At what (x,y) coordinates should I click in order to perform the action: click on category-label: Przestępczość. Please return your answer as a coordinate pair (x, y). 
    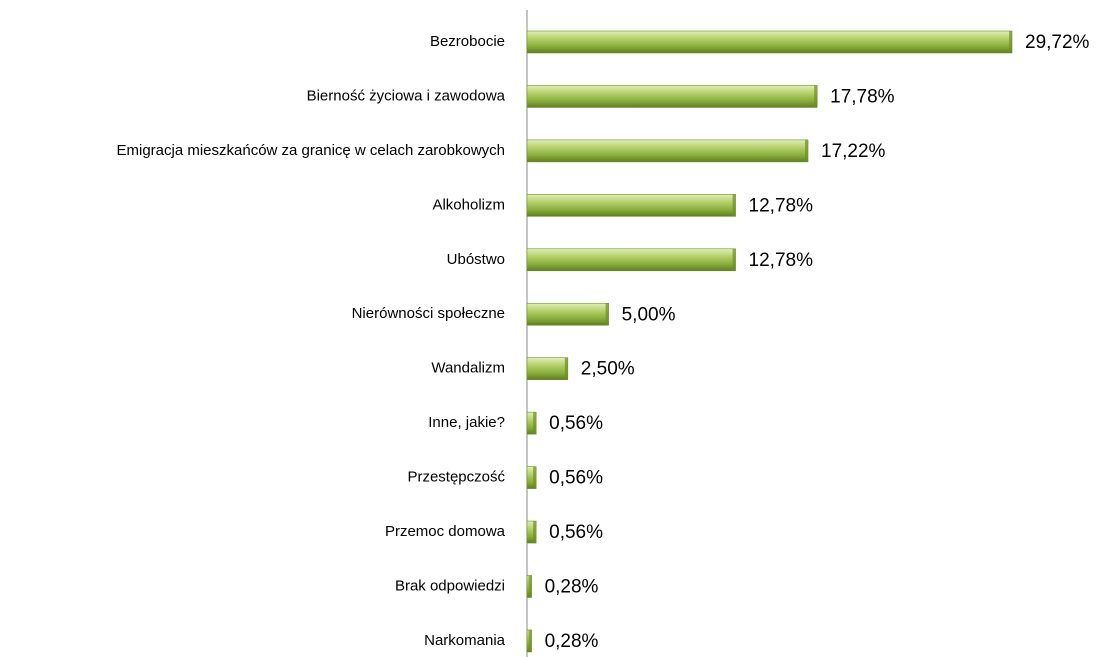
    Looking at the image, I should click on (456, 477).